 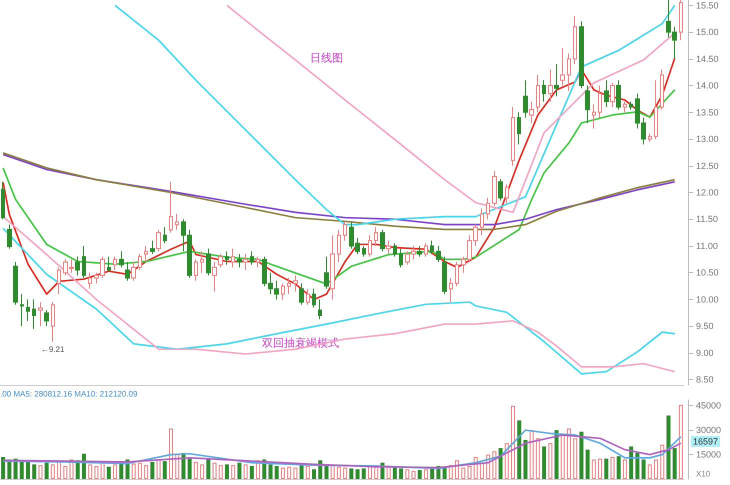 I want to click on y-tick-label: 13.00, so click(x=707, y=139).